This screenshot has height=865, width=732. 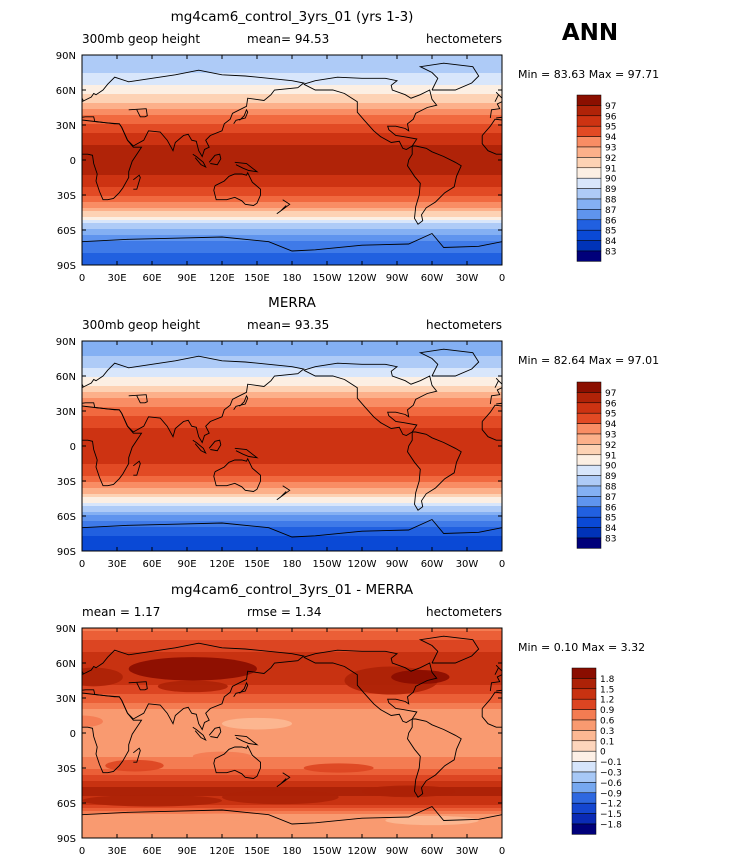 What do you see at coordinates (590, 33) in the screenshot?
I see `season-label: ANN` at bounding box center [590, 33].